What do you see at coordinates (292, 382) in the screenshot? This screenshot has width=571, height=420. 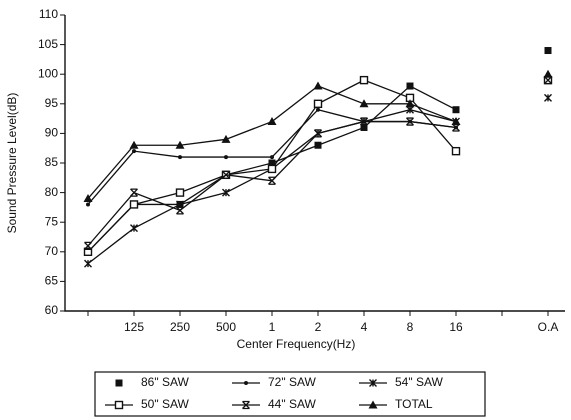 I see `legend-label: 72" SAW` at bounding box center [292, 382].